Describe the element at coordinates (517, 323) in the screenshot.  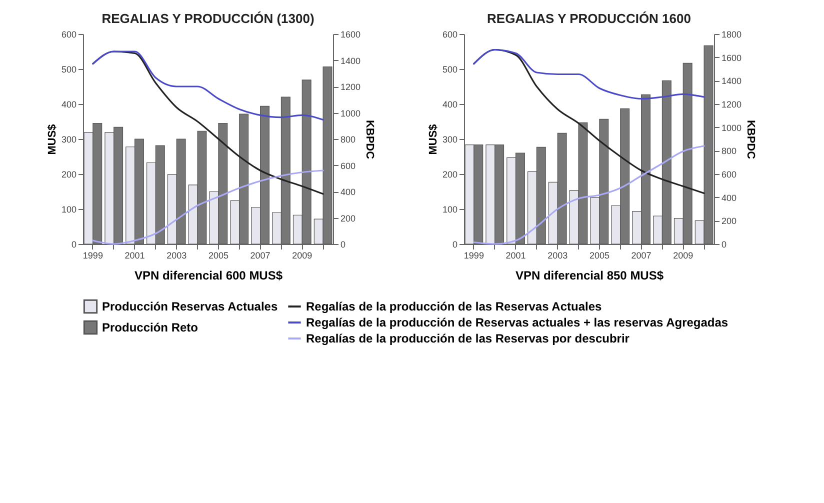
I see `legend-label: Regalías de la producción de Reservas actuales + las reservas Agregadas` at that location.